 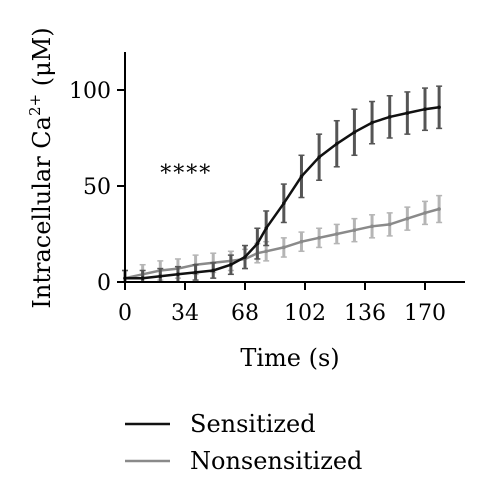 I want to click on y-tick-label-50: 50, so click(x=97, y=187).